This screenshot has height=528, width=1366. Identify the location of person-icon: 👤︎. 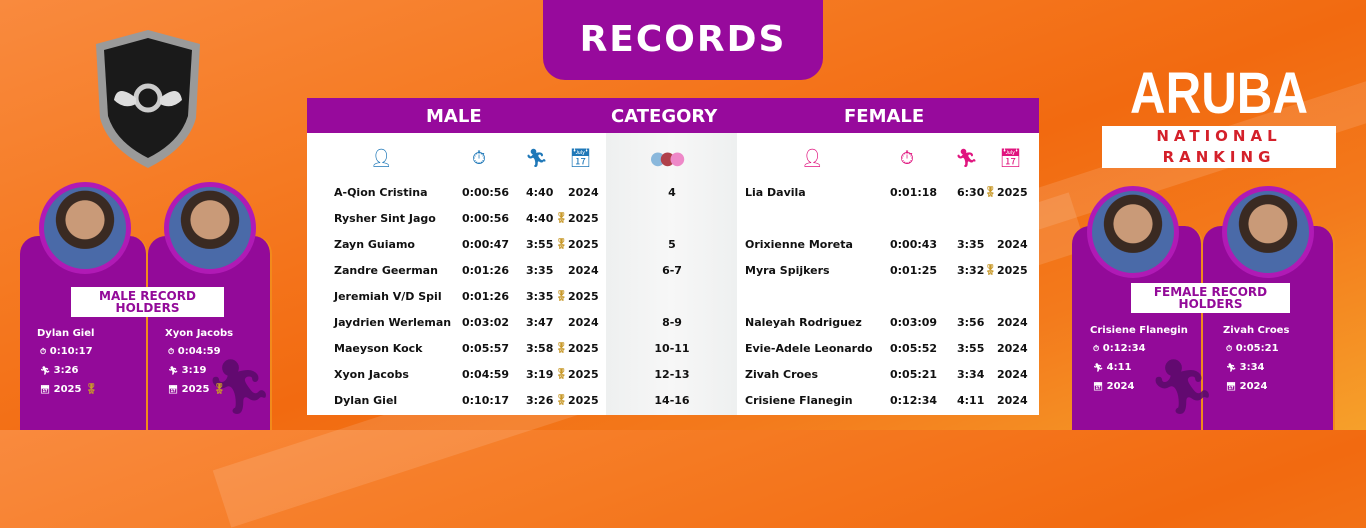
(381, 158).